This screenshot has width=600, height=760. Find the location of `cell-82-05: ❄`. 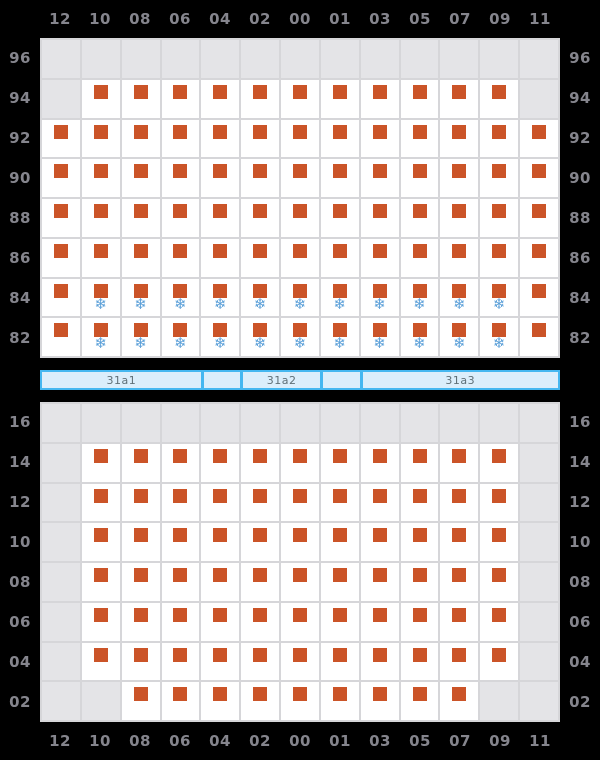

cell-82-05: ❄ is located at coordinates (419, 337).